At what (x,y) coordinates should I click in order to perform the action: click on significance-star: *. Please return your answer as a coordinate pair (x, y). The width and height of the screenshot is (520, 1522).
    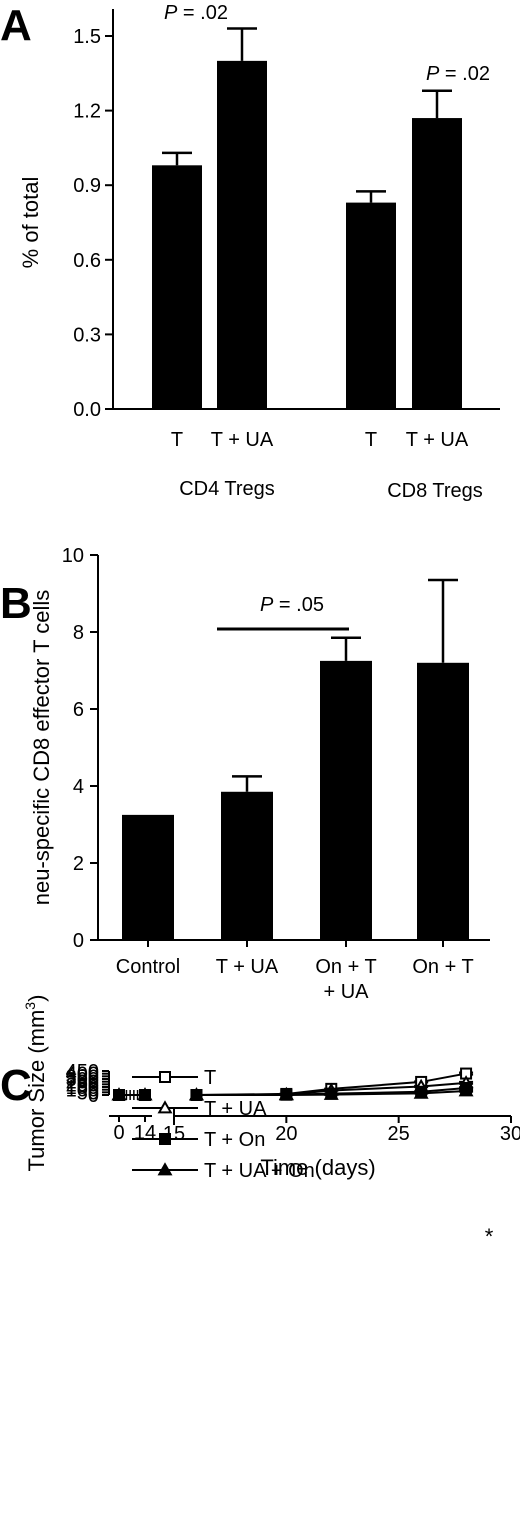
    Looking at the image, I should click on (489, 1236).